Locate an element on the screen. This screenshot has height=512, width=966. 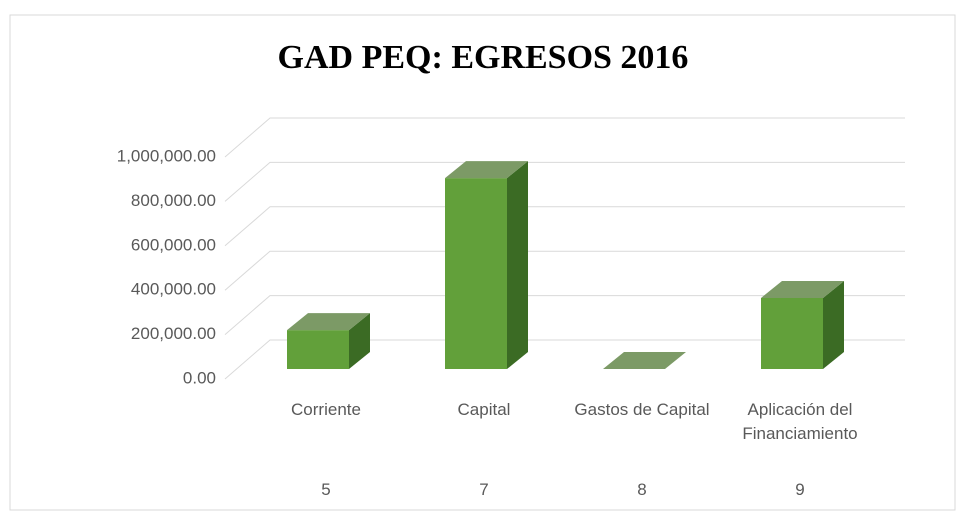
x-tick-label: Corriente is located at coordinates (326, 409).